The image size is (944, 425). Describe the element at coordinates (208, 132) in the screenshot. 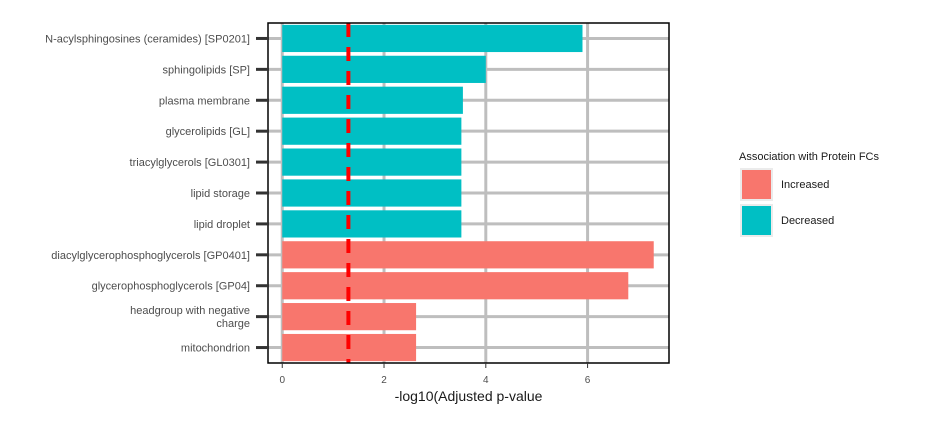

I see `category-label: glycerolipids [GL]` at that location.